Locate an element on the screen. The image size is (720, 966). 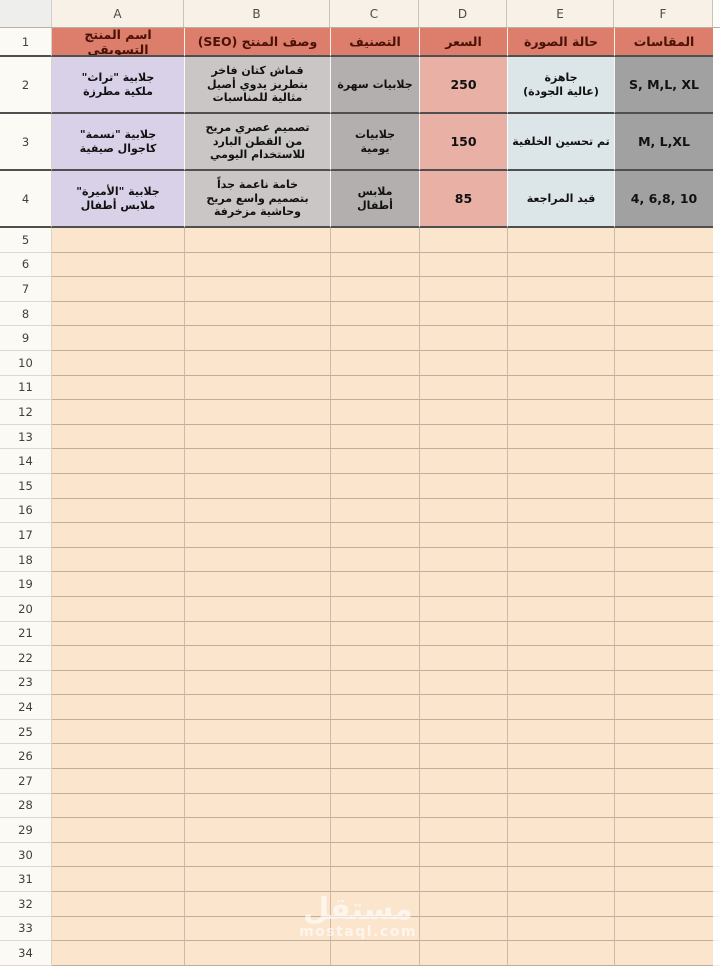
cell-E11 is located at coordinates (560, 388).